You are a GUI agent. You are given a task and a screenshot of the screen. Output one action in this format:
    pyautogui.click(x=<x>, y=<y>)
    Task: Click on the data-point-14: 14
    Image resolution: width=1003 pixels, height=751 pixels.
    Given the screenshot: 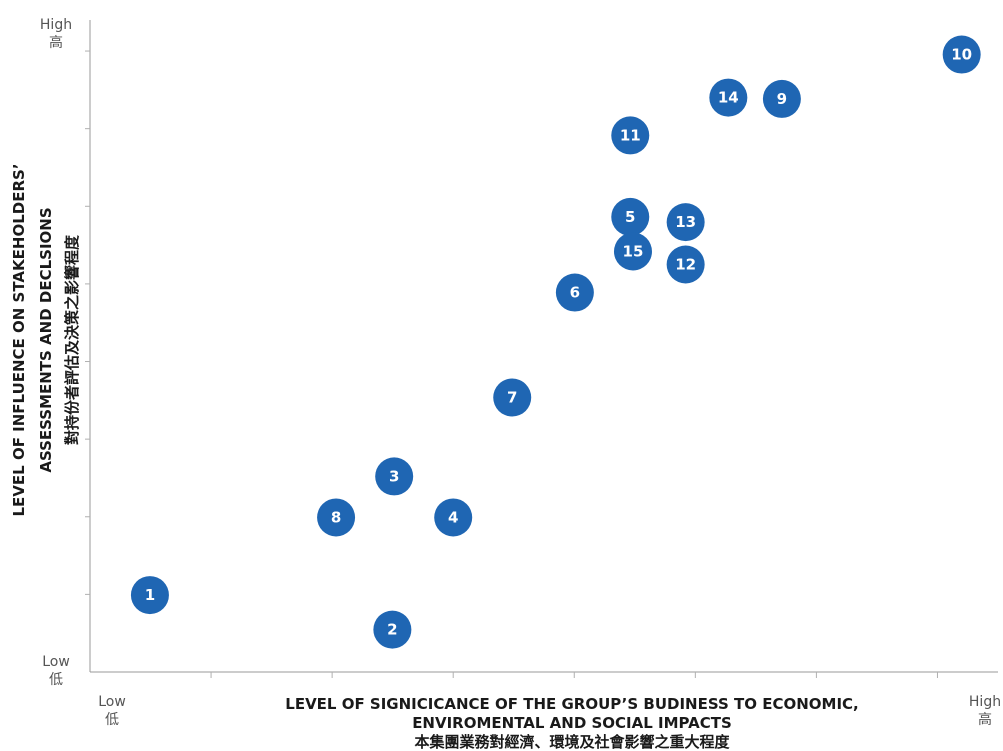 What is the action you would take?
    pyautogui.click(x=728, y=97)
    